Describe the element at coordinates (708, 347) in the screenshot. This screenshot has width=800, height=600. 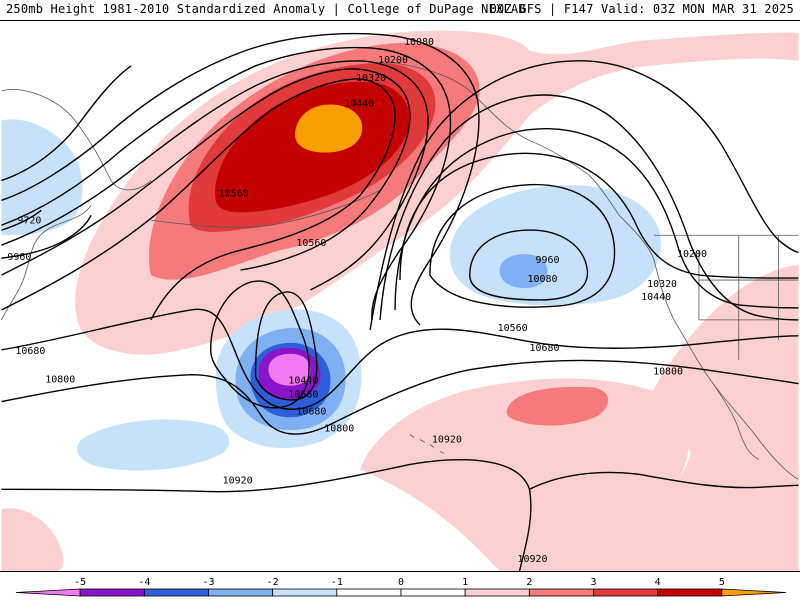
I see `na-west-coast` at that location.